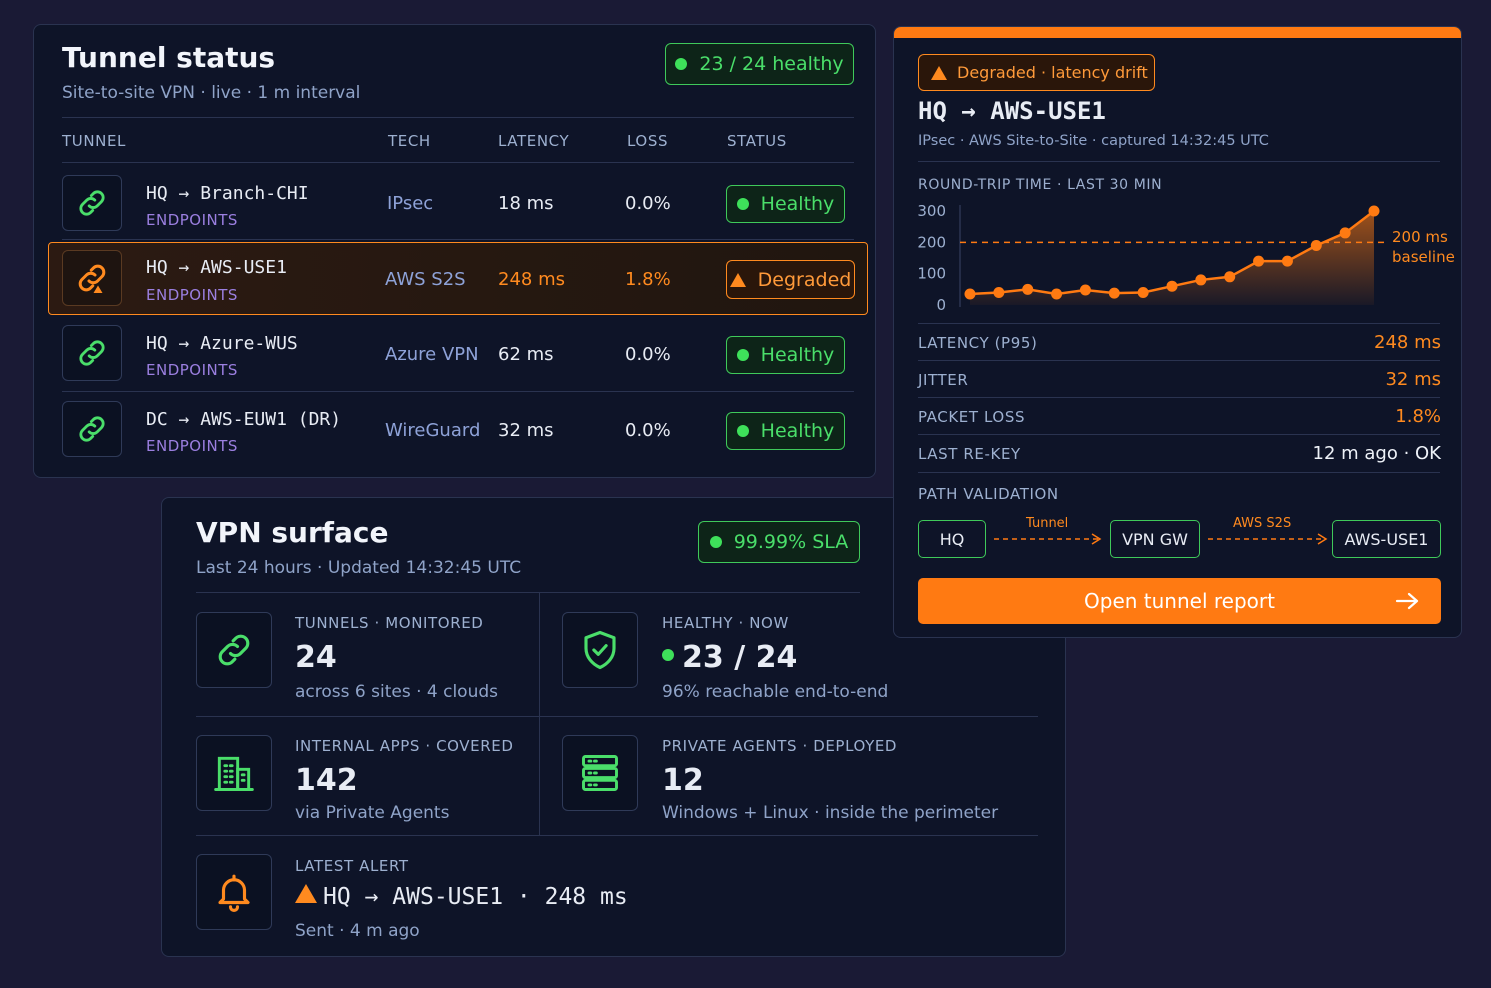 This screenshot has height=988, width=1491. I want to click on healthy-count-text: 23 / 24 healthy, so click(771, 64).